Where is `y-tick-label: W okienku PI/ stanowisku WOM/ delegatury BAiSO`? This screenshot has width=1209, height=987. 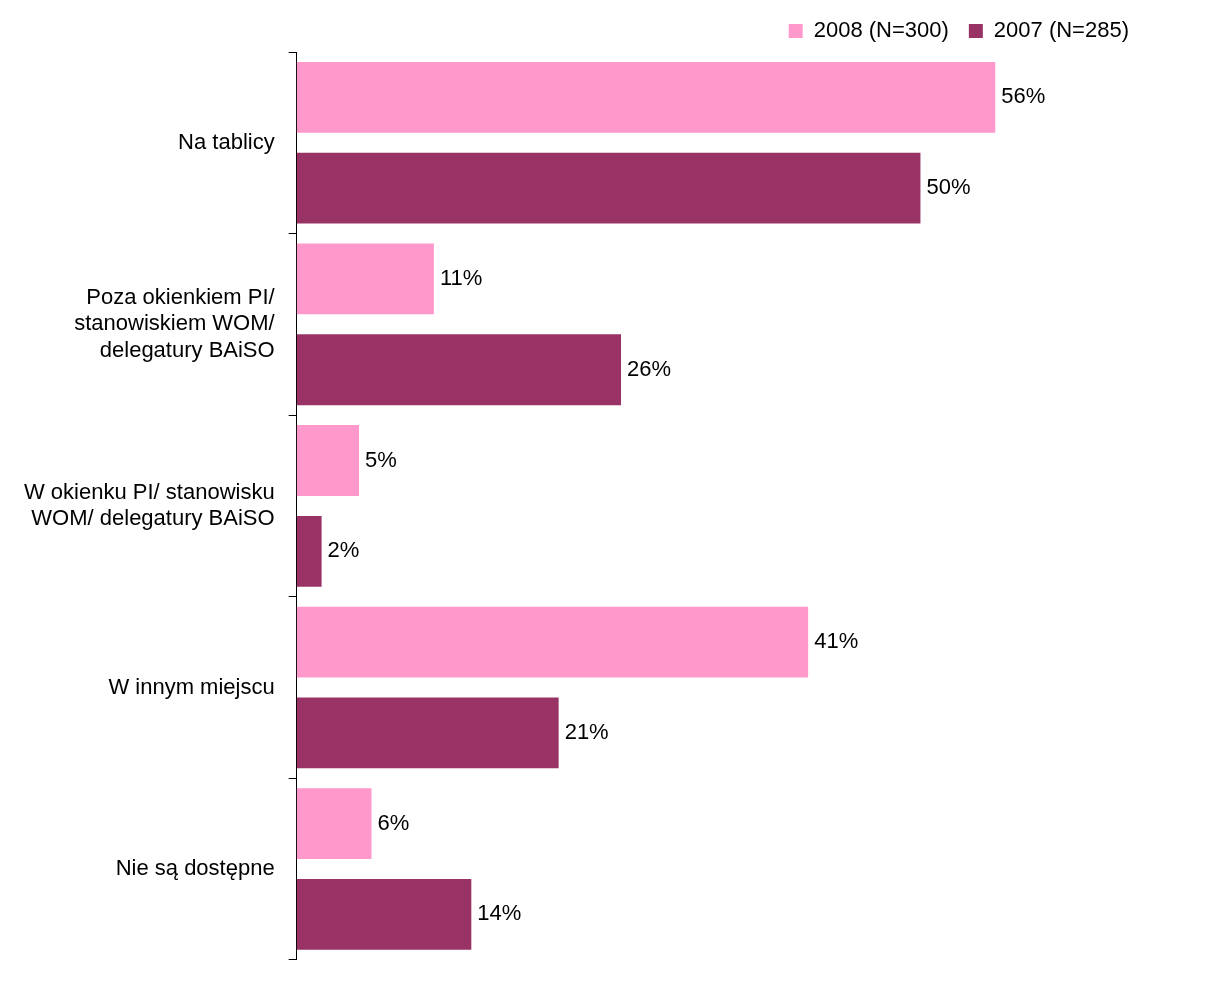
y-tick-label: W okienku PI/ stanowisku WOM/ delegatury BAiSO is located at coordinates (149, 504).